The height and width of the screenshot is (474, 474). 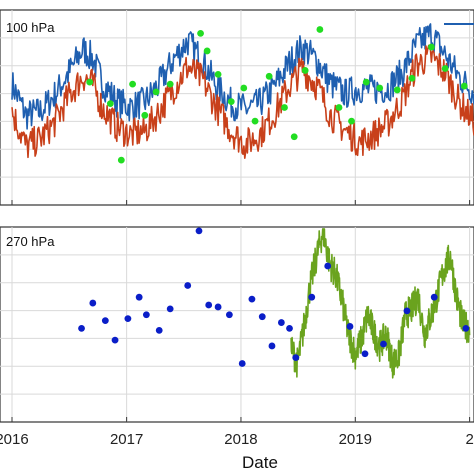 What do you see at coordinates (30, 27) in the screenshot?
I see `panel-100hpa-label: 100 hPa` at bounding box center [30, 27].